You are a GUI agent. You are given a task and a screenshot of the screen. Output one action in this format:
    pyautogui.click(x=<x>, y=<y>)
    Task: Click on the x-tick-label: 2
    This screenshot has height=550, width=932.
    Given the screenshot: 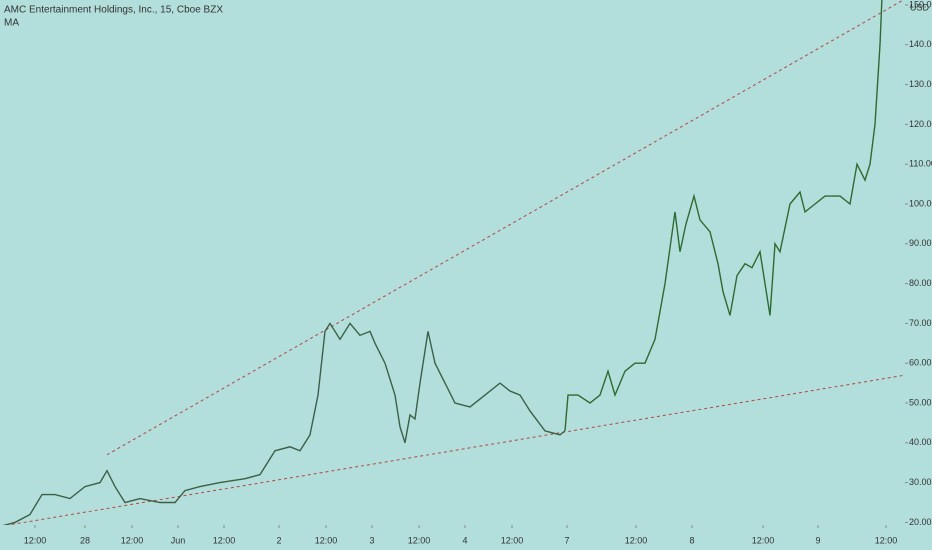 What is the action you would take?
    pyautogui.click(x=278, y=540)
    